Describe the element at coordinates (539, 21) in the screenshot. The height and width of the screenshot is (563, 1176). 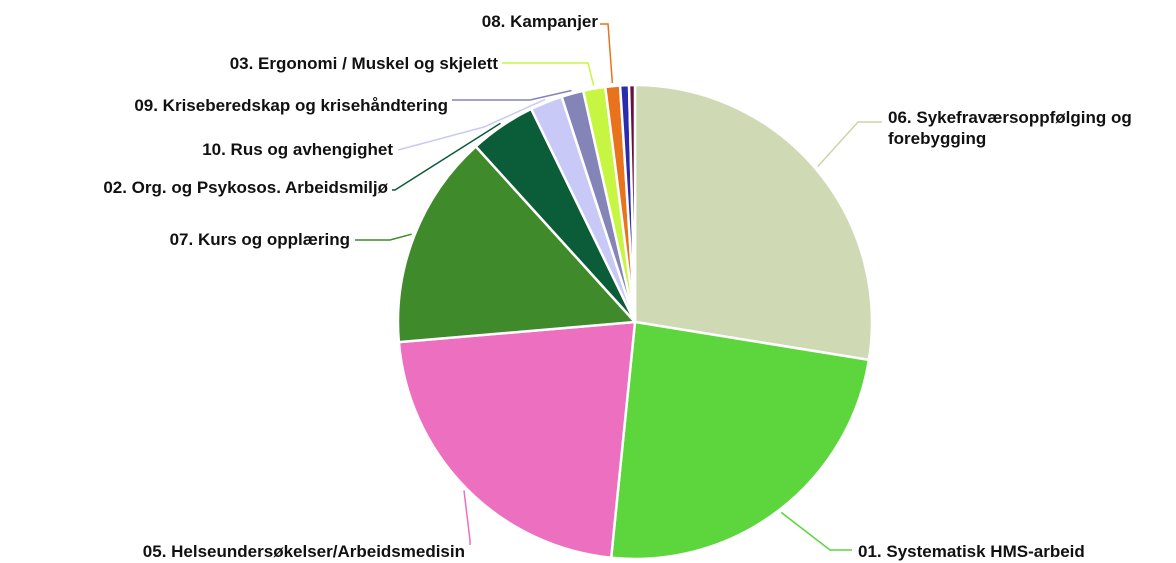
I see `slice-label: 08. Kampanjer` at that location.